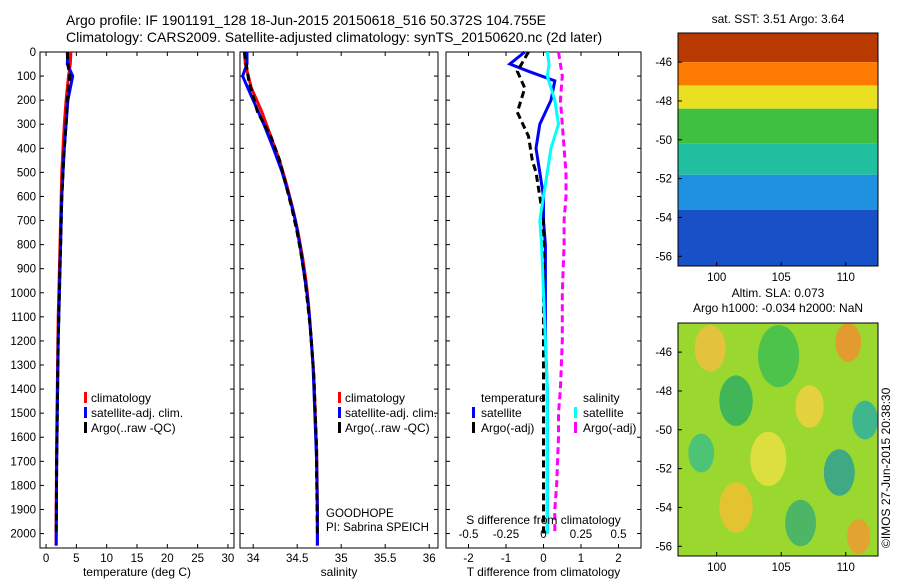 Image resolution: width=900 pixels, height=585 pixels. What do you see at coordinates (106, 559) in the screenshot?
I see `x-tick-label: 10` at bounding box center [106, 559].